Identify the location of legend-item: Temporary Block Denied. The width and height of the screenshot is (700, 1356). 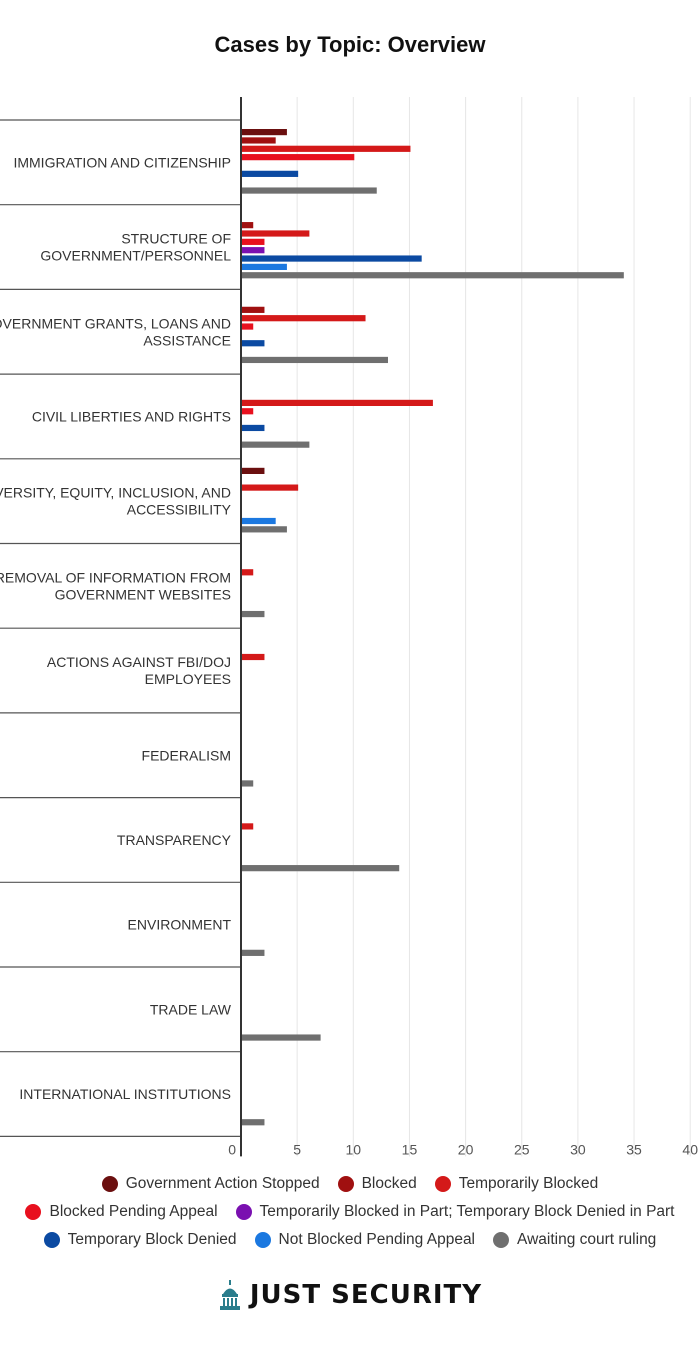
(140, 1240).